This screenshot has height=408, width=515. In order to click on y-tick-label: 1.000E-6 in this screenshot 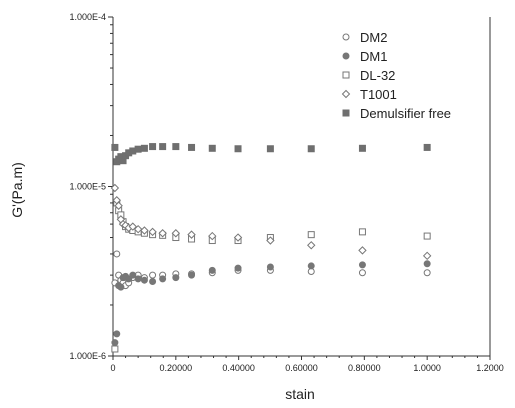, I will do `click(87, 356)`.